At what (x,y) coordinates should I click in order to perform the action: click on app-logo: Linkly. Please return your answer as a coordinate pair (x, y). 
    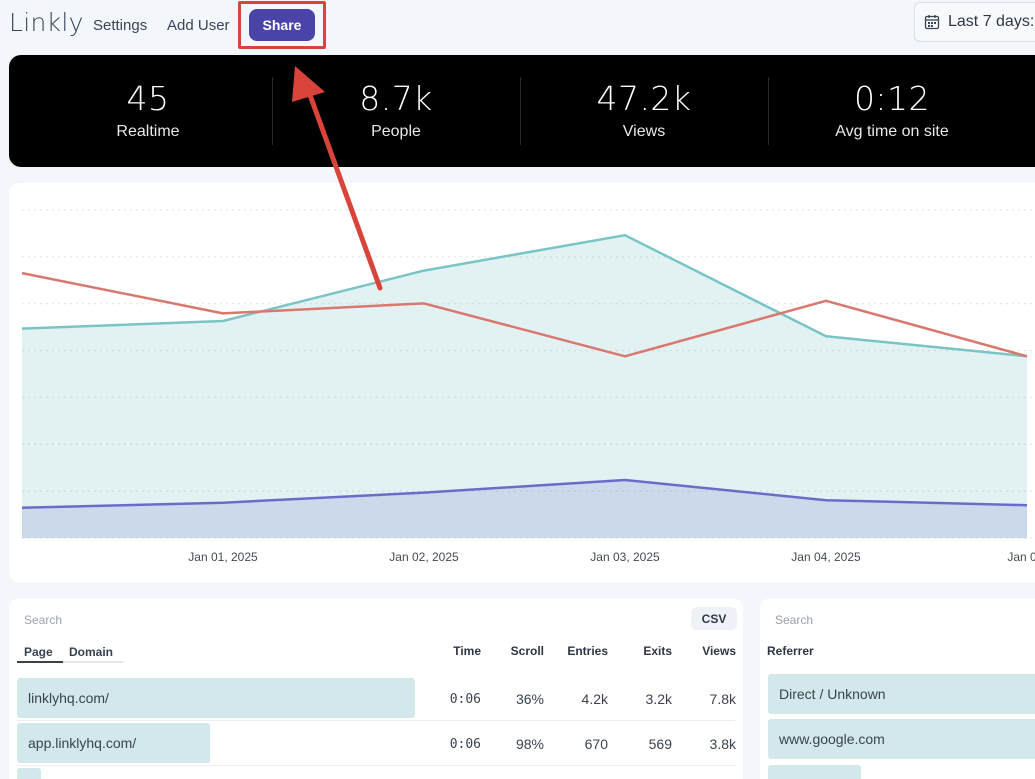
    Looking at the image, I should click on (46, 22).